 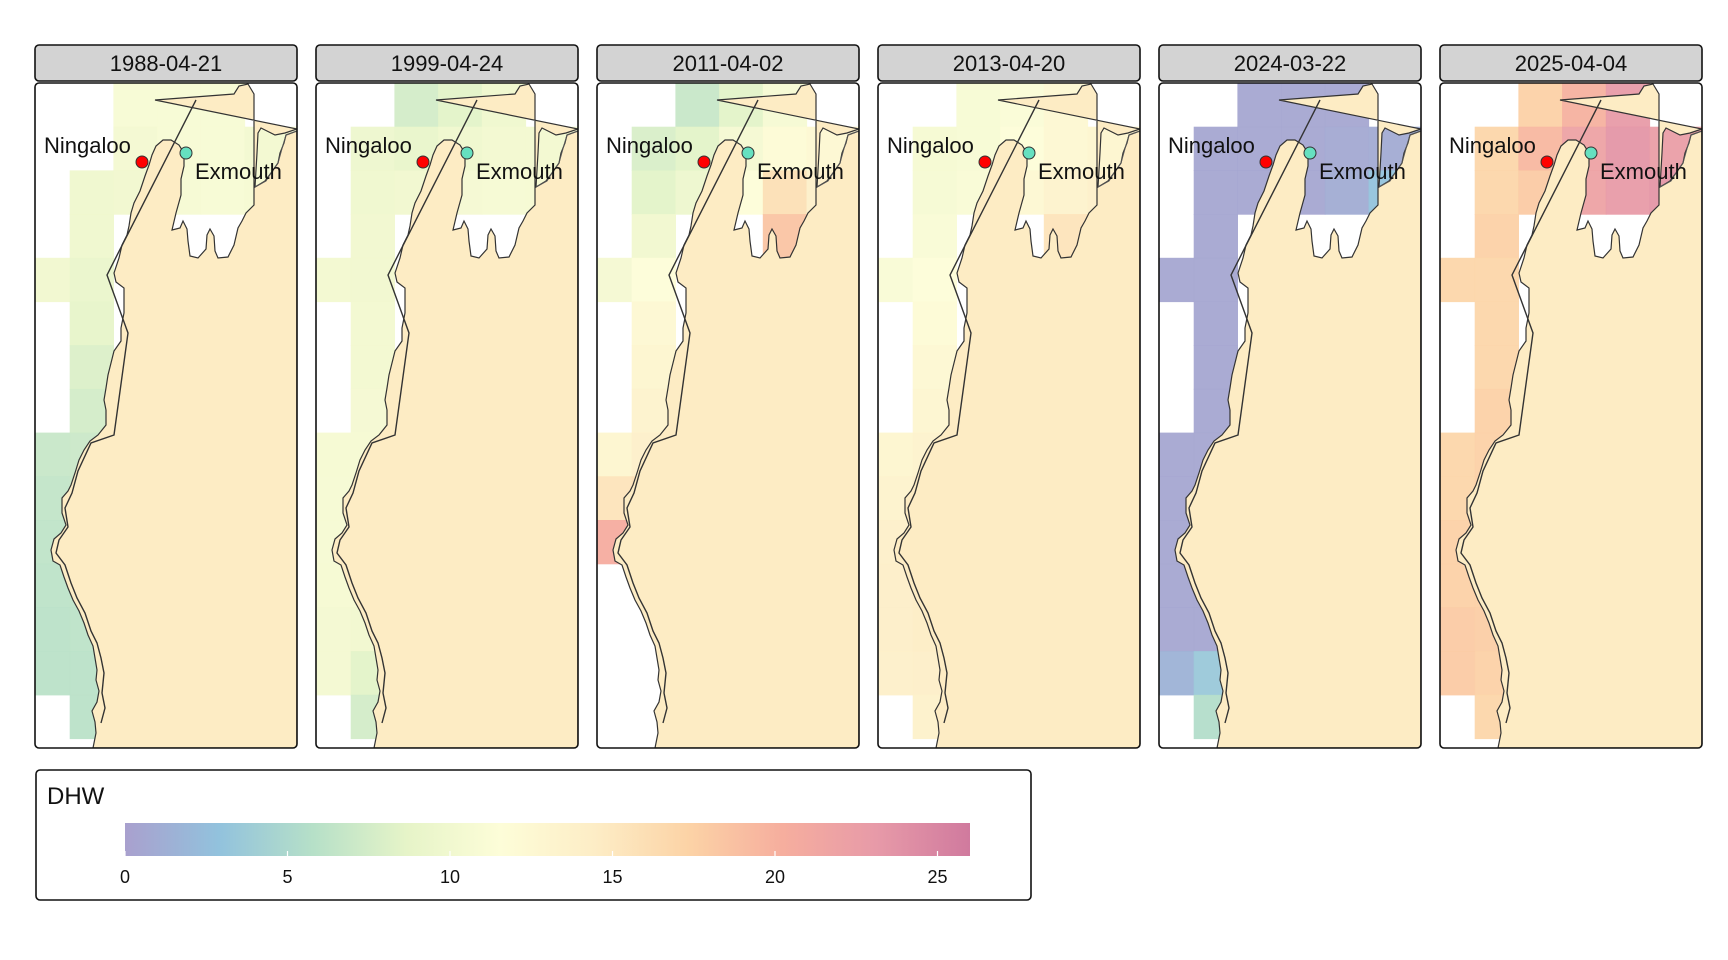 What do you see at coordinates (534, 869) in the screenshot?
I see `legend-ticks: 0 5 10 15 20 25` at bounding box center [534, 869].